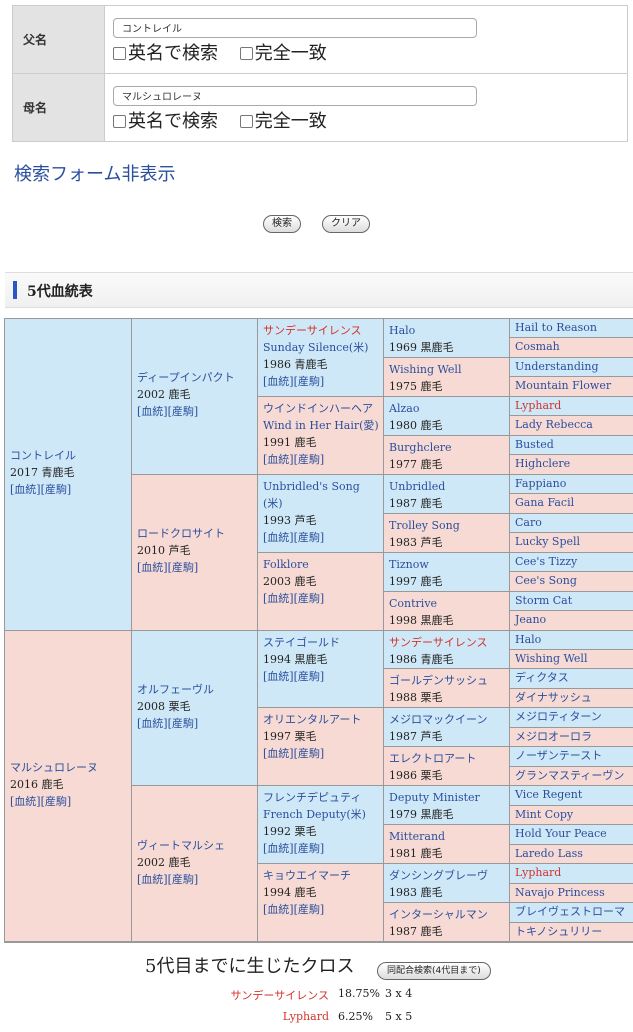 This screenshot has height=1032, width=633. I want to click on horse-name-link: メジロマックイーン, so click(438, 720).